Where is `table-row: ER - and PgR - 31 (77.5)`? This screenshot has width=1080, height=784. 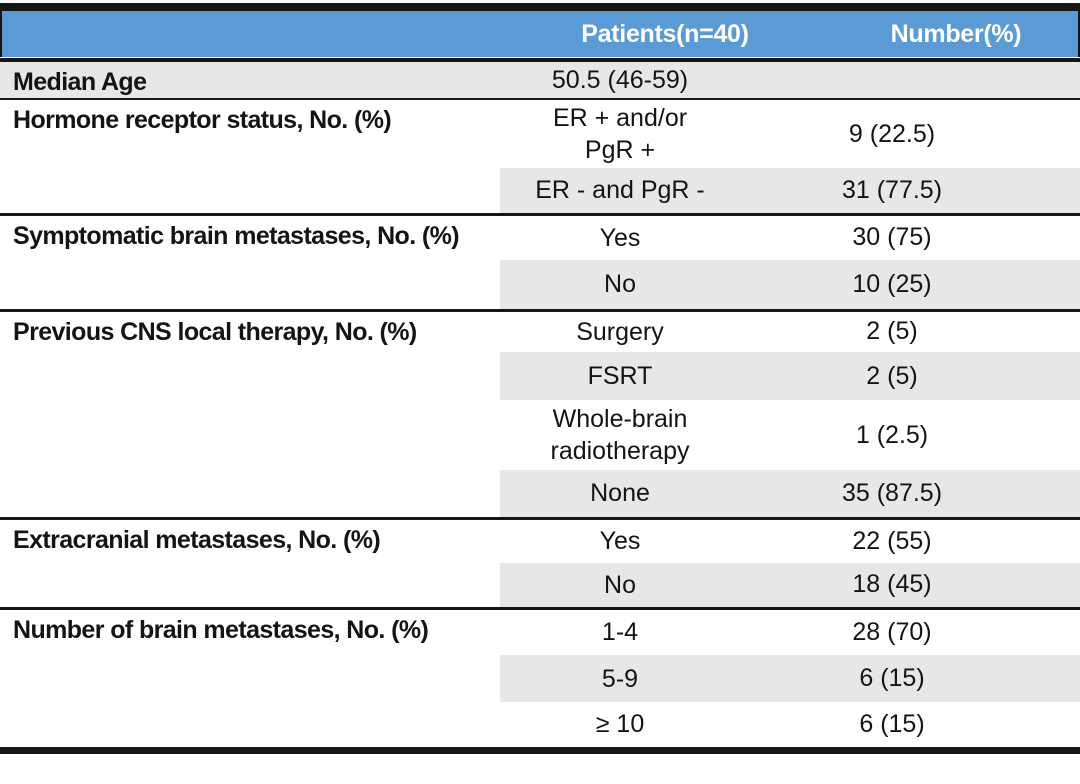 table-row: ER - and PgR - 31 (77.5) is located at coordinates (540, 191).